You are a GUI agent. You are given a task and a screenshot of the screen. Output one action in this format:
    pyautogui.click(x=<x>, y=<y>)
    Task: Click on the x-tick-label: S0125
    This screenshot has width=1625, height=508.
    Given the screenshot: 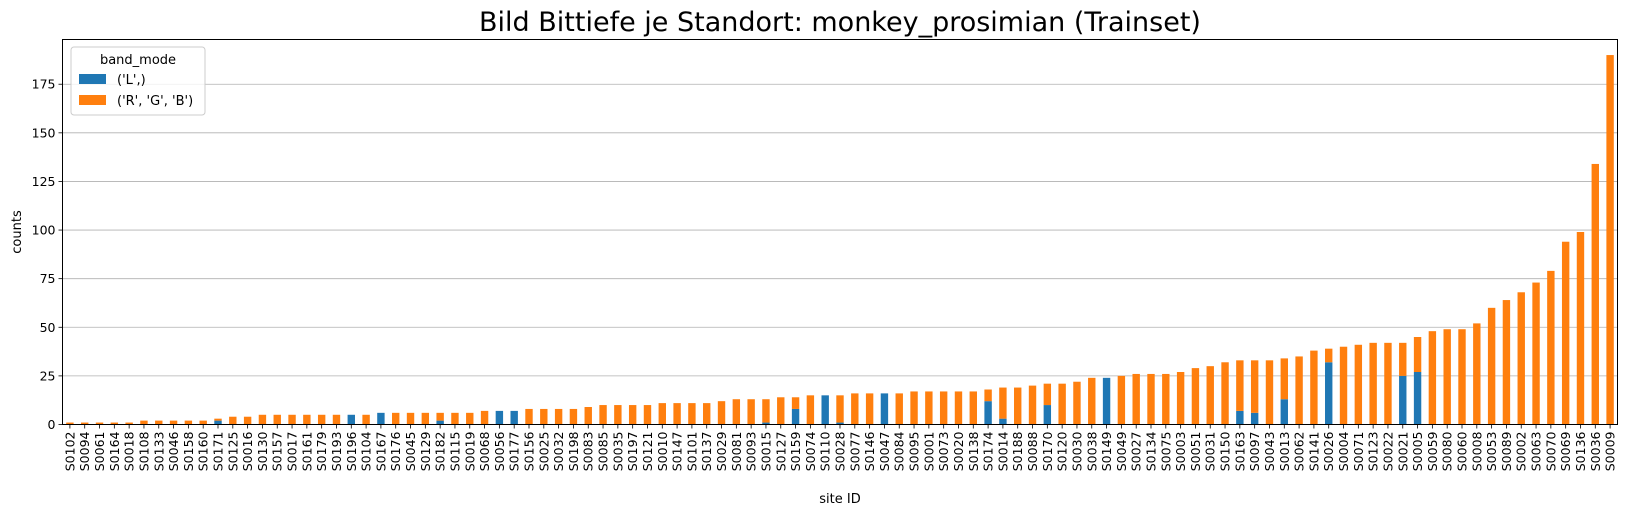 What is the action you would take?
    pyautogui.click(x=232, y=452)
    